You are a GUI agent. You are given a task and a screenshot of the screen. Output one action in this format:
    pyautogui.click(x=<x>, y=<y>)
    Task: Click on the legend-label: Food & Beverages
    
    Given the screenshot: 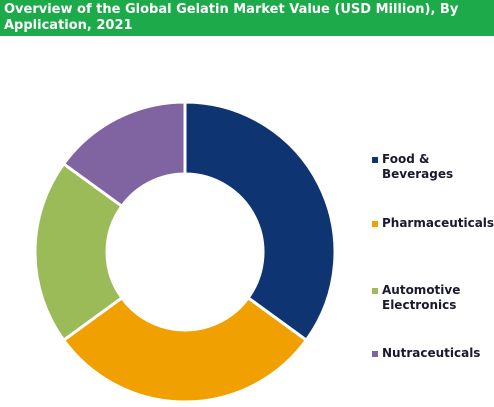 What is the action you would take?
    pyautogui.click(x=418, y=166)
    